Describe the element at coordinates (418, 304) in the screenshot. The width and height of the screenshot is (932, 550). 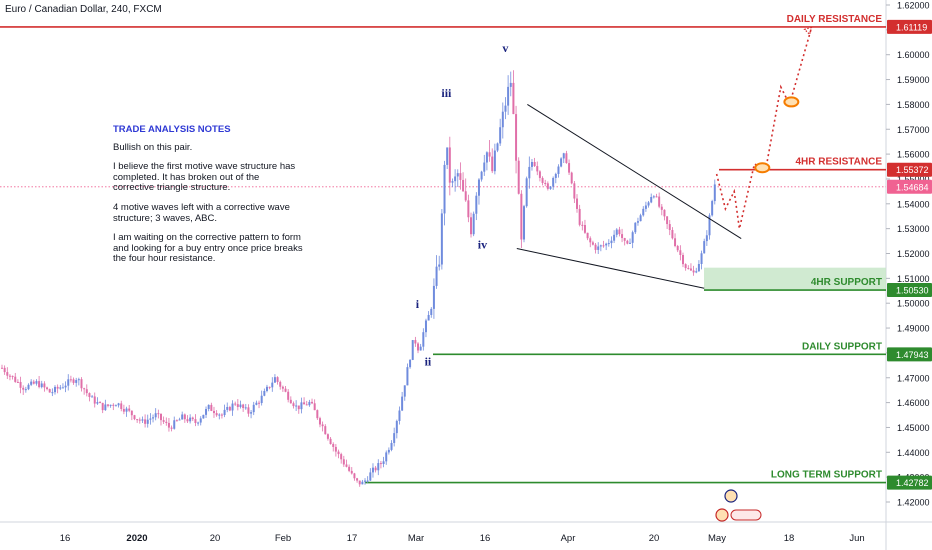
I see `wave-label-i: i` at that location.